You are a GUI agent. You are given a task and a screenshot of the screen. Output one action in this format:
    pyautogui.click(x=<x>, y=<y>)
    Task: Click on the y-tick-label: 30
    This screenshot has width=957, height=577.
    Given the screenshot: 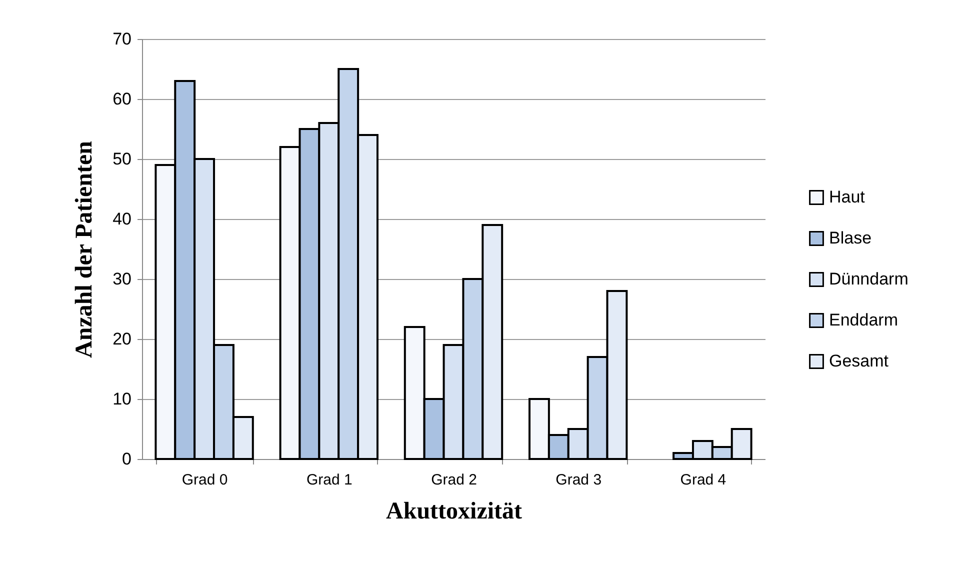 What is the action you would take?
    pyautogui.click(x=122, y=279)
    